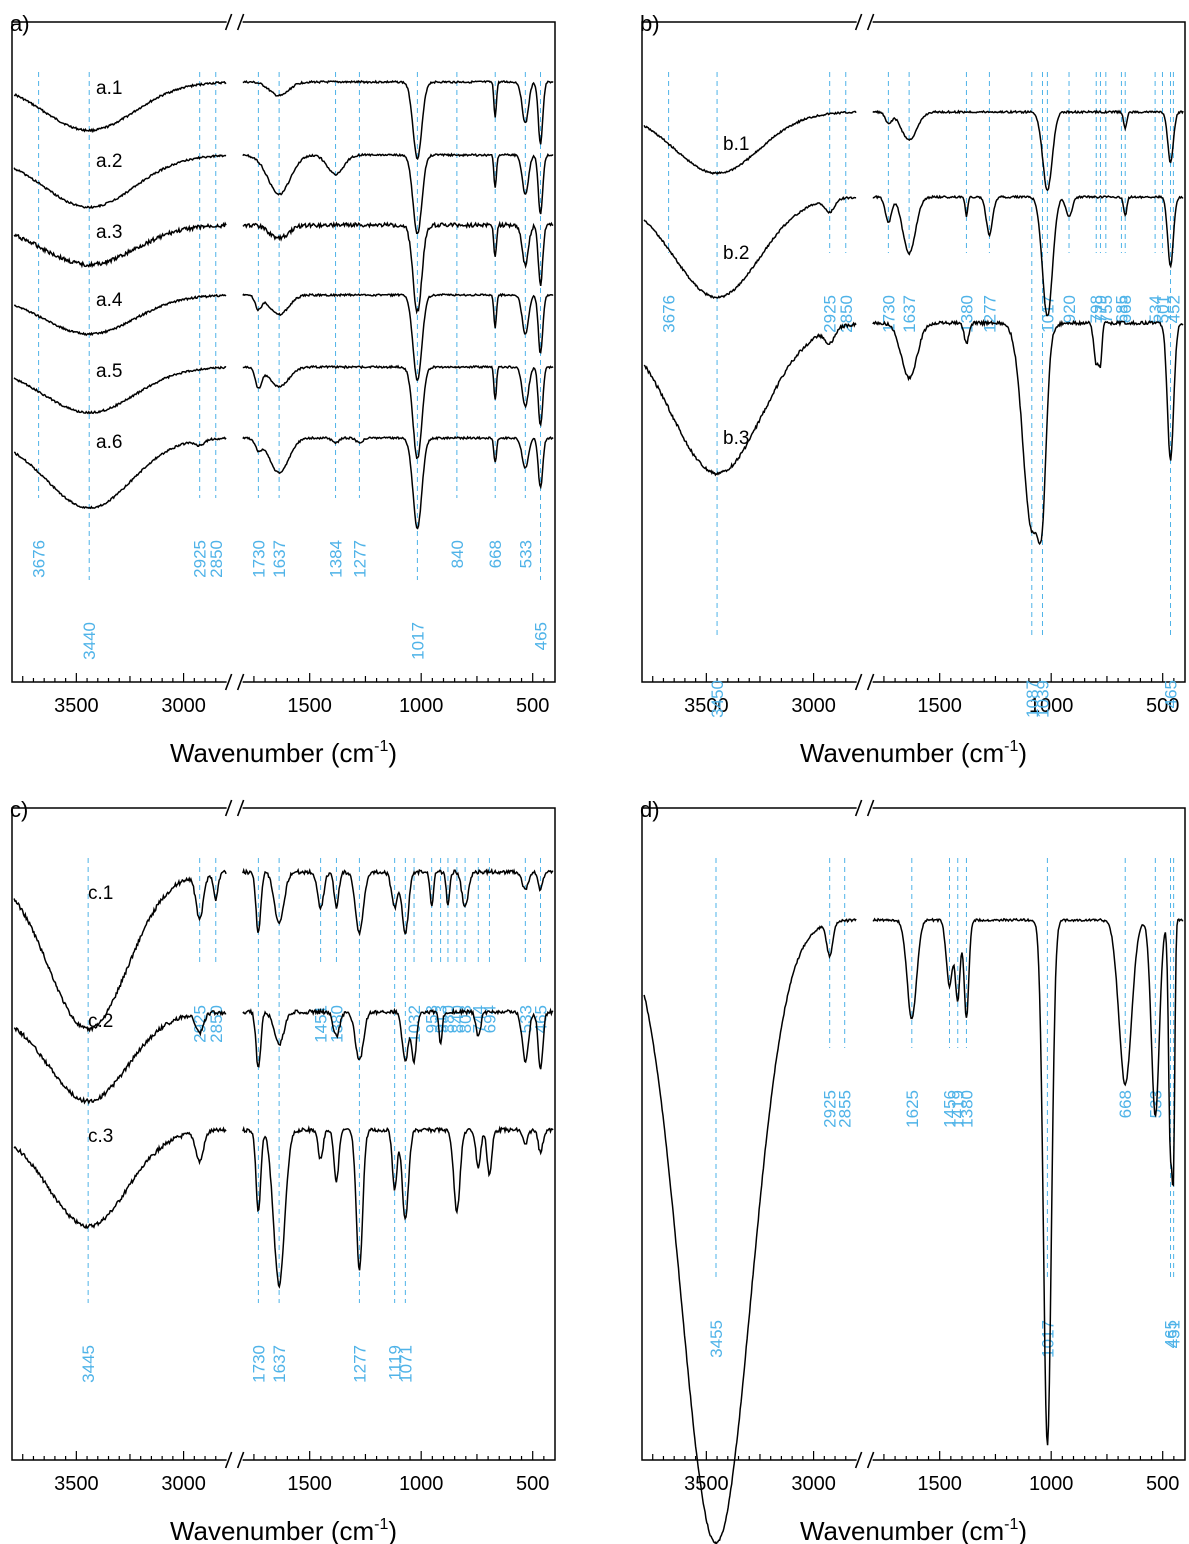 The width and height of the screenshot is (1189, 1544). Describe the element at coordinates (1173, 309) in the screenshot. I see `peak-label: 452` at that location.